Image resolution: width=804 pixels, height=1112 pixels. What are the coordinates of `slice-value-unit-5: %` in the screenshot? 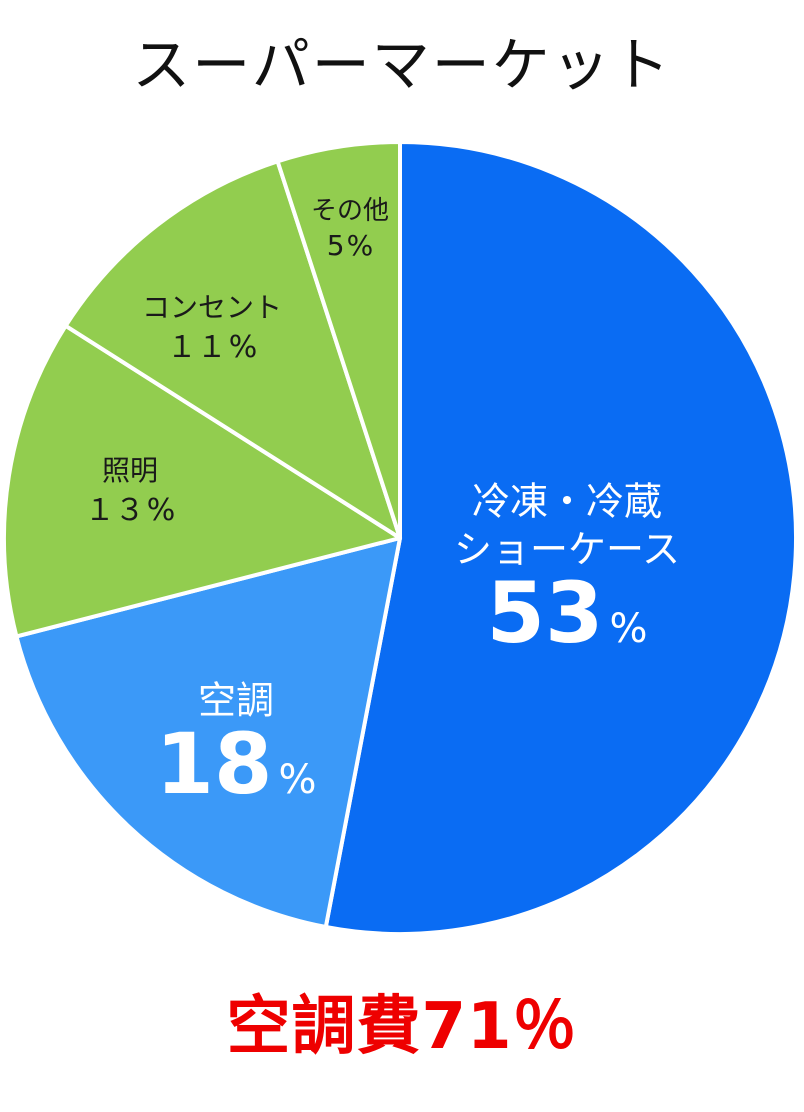 It's located at (360, 245).